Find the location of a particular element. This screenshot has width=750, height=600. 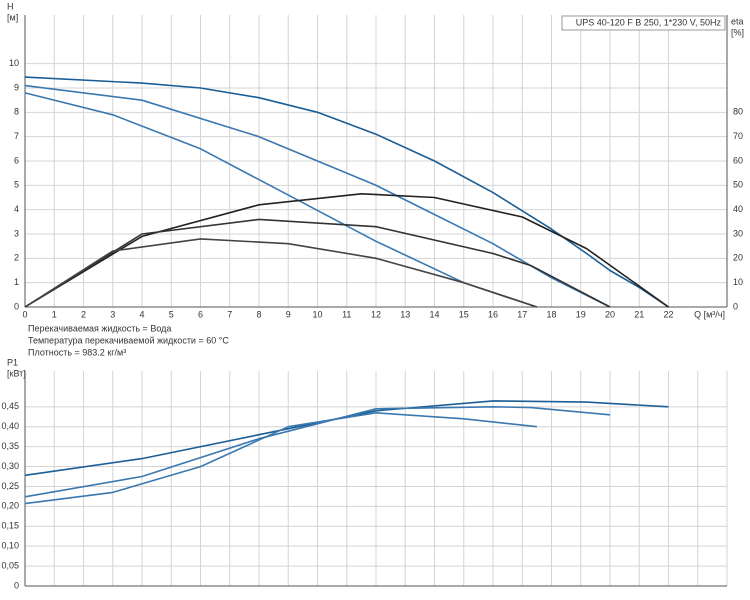

y-tick-label: 0,35 is located at coordinates (10, 446).